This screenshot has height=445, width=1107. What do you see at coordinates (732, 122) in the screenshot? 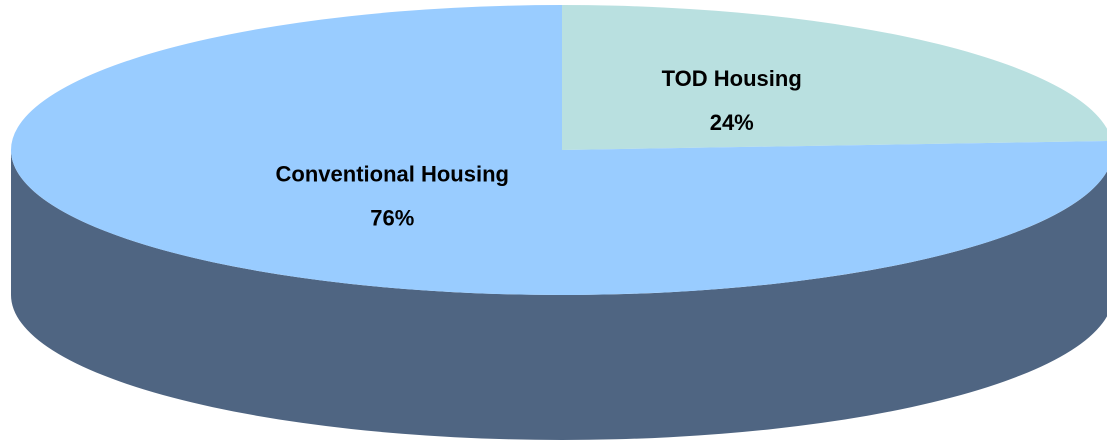
I see `slice-value-label: 24%` at bounding box center [732, 122].